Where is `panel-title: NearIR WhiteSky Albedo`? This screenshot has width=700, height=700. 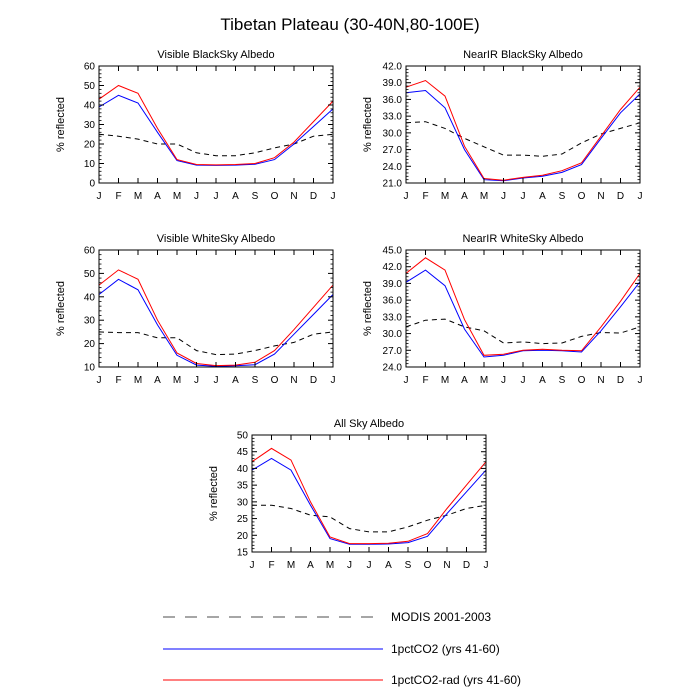 panel-title: NearIR WhiteSky Albedo is located at coordinates (522, 239).